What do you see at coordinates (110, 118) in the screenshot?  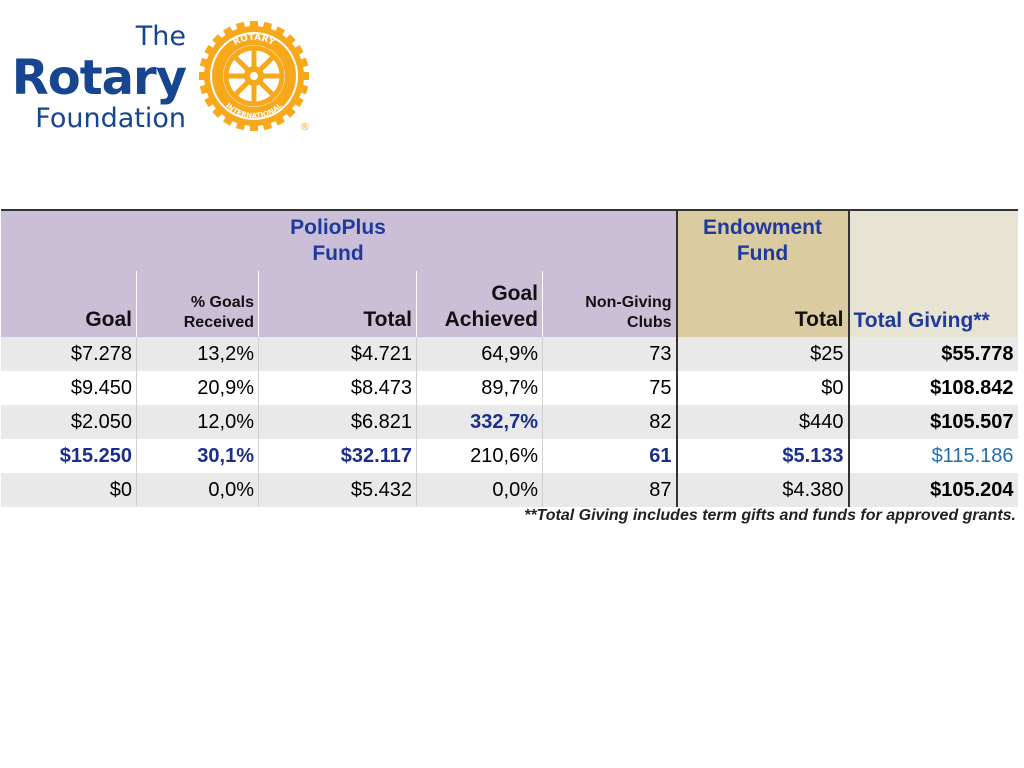 I see `logo-line-foundation: Foundation` at bounding box center [110, 118].